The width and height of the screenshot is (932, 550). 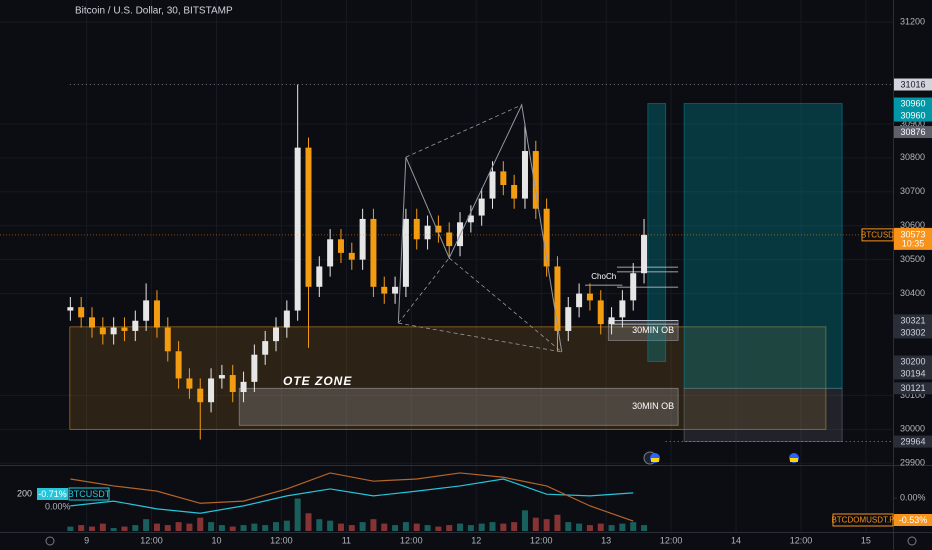 What do you see at coordinates (653, 330) in the screenshot?
I see `zone-label: 30MIN OB` at bounding box center [653, 330].